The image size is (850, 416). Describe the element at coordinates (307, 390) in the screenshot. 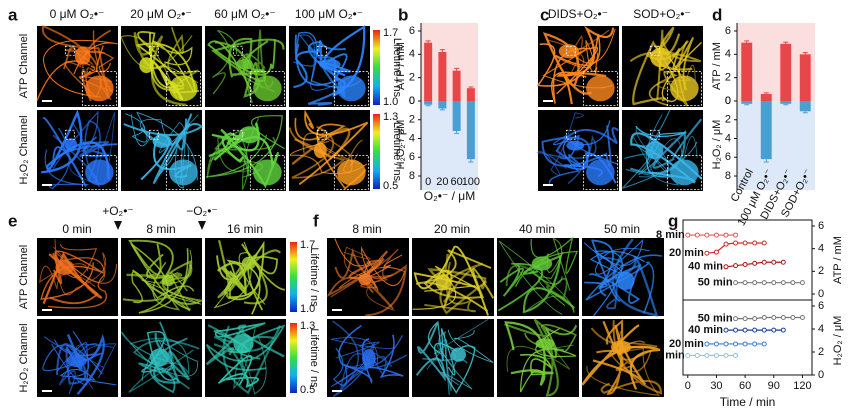

I see `colorbar-min: 0.5` at that location.